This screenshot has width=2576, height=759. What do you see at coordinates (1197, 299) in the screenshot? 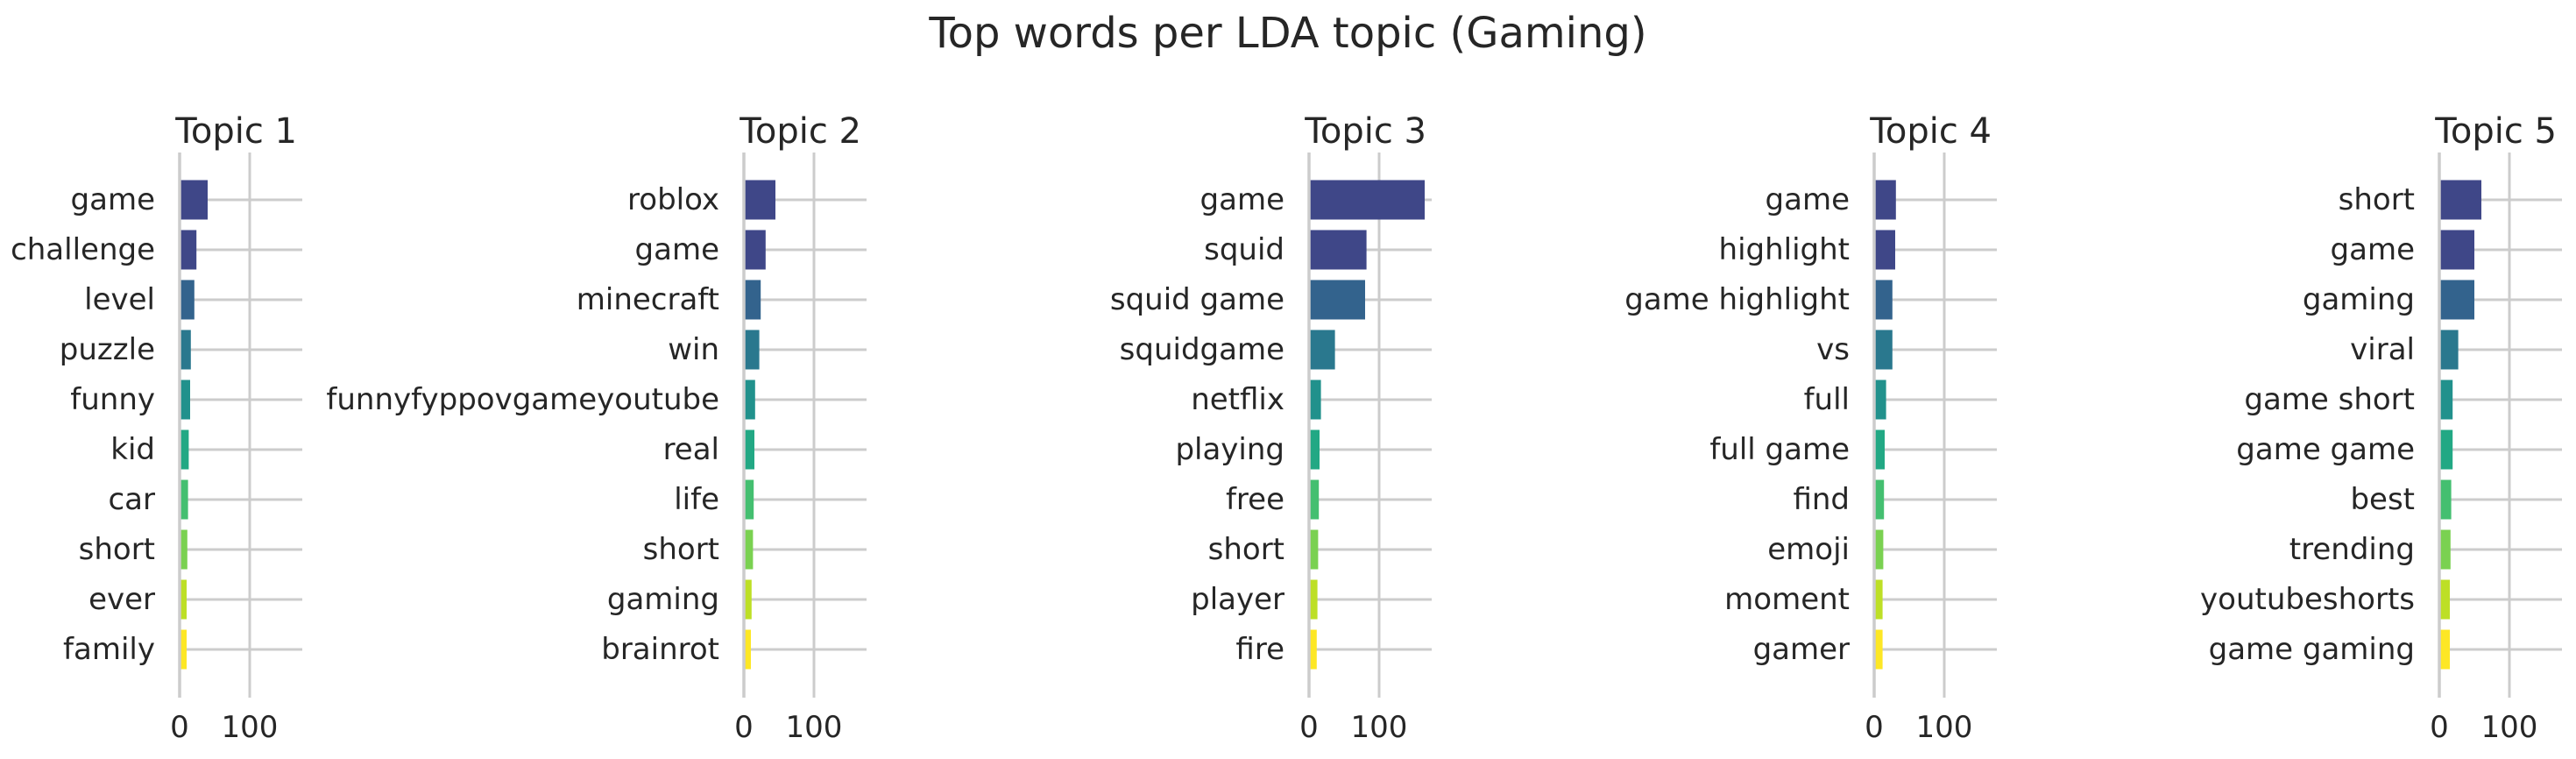
I see `y-tick-label: squid game` at bounding box center [1197, 299].